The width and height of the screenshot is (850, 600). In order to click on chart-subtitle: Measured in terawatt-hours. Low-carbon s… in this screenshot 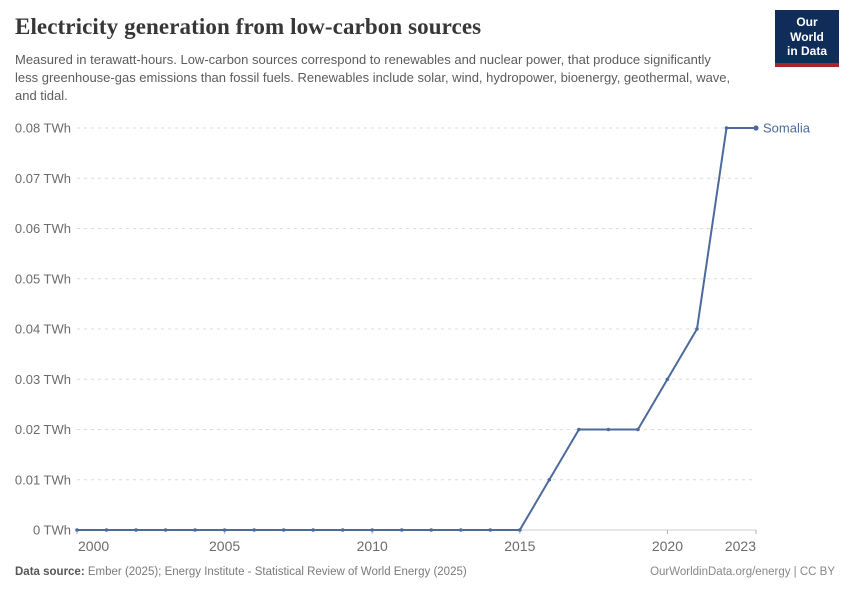, I will do `click(373, 77)`.